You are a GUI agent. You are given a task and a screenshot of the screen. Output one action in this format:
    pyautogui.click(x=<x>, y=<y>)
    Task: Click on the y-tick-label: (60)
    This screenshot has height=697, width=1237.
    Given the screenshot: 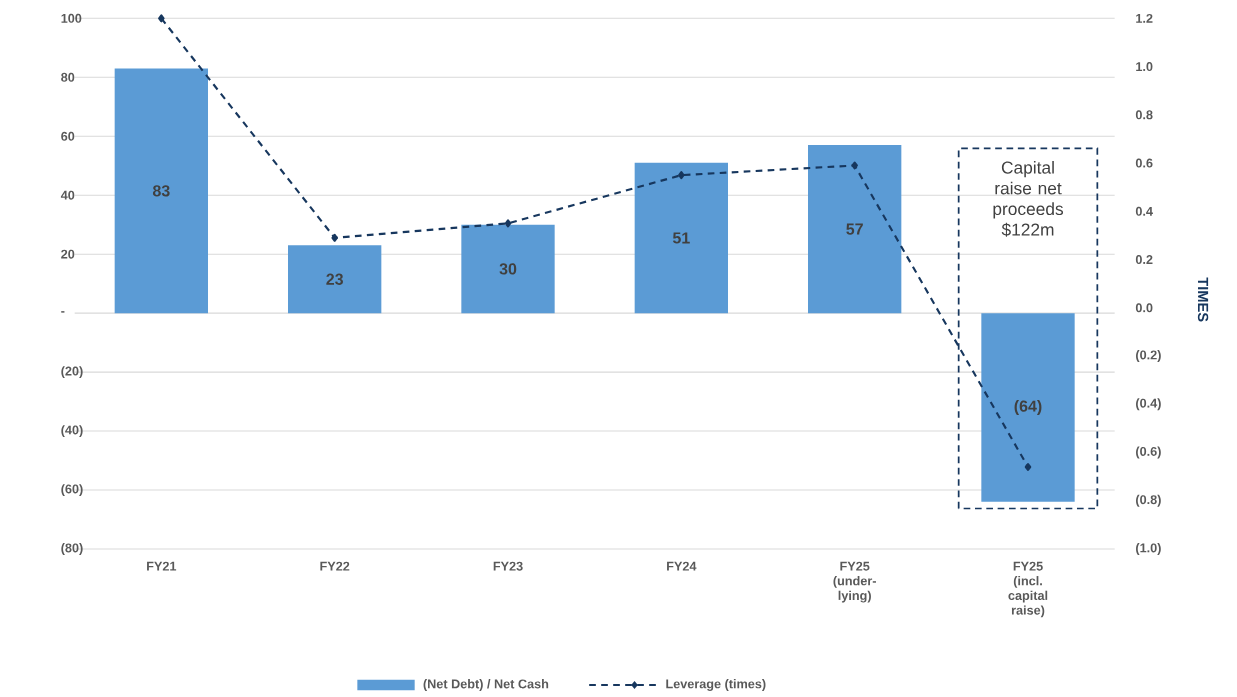 What is the action you would take?
    pyautogui.click(x=72, y=490)
    